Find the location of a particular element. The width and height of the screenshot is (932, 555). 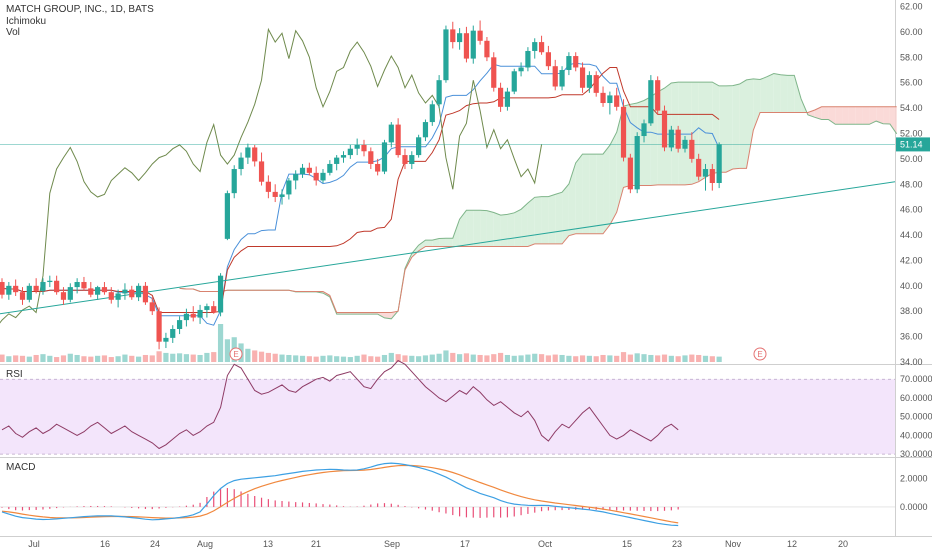

price-tick-label: 58.00 is located at coordinates (911, 57).